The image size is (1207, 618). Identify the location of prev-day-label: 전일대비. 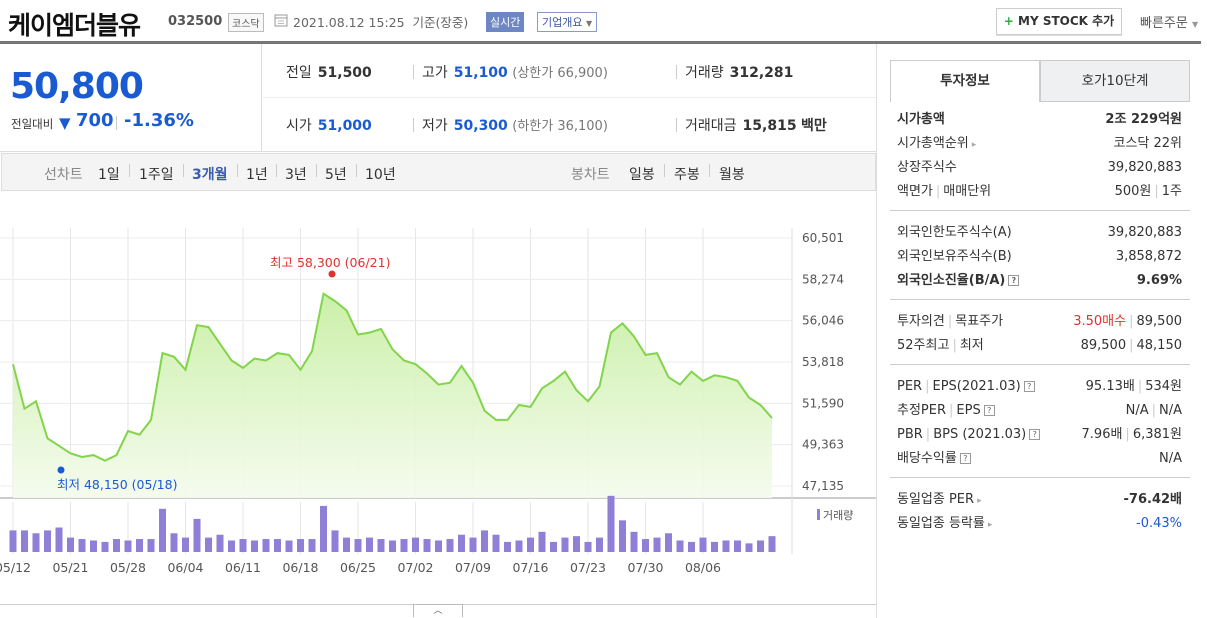
(32, 124).